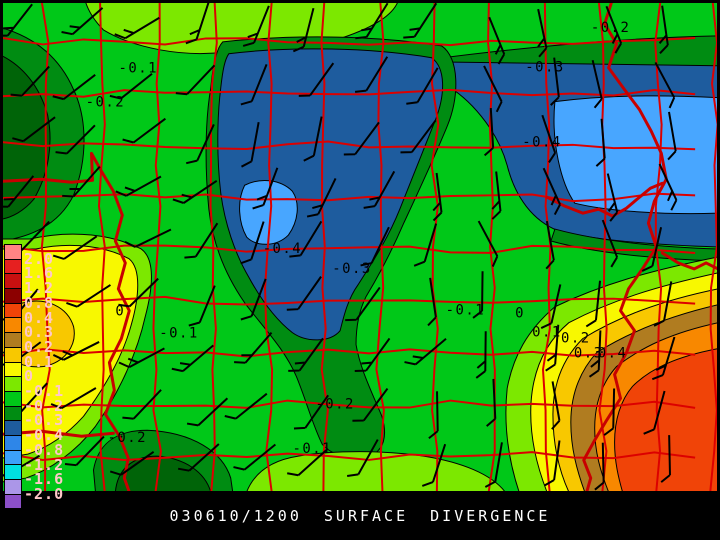 Image resolution: width=720 pixels, height=540 pixels. What do you see at coordinates (39, 346) in the screenshot?
I see `colorbar-label: 0.2` at bounding box center [39, 346].